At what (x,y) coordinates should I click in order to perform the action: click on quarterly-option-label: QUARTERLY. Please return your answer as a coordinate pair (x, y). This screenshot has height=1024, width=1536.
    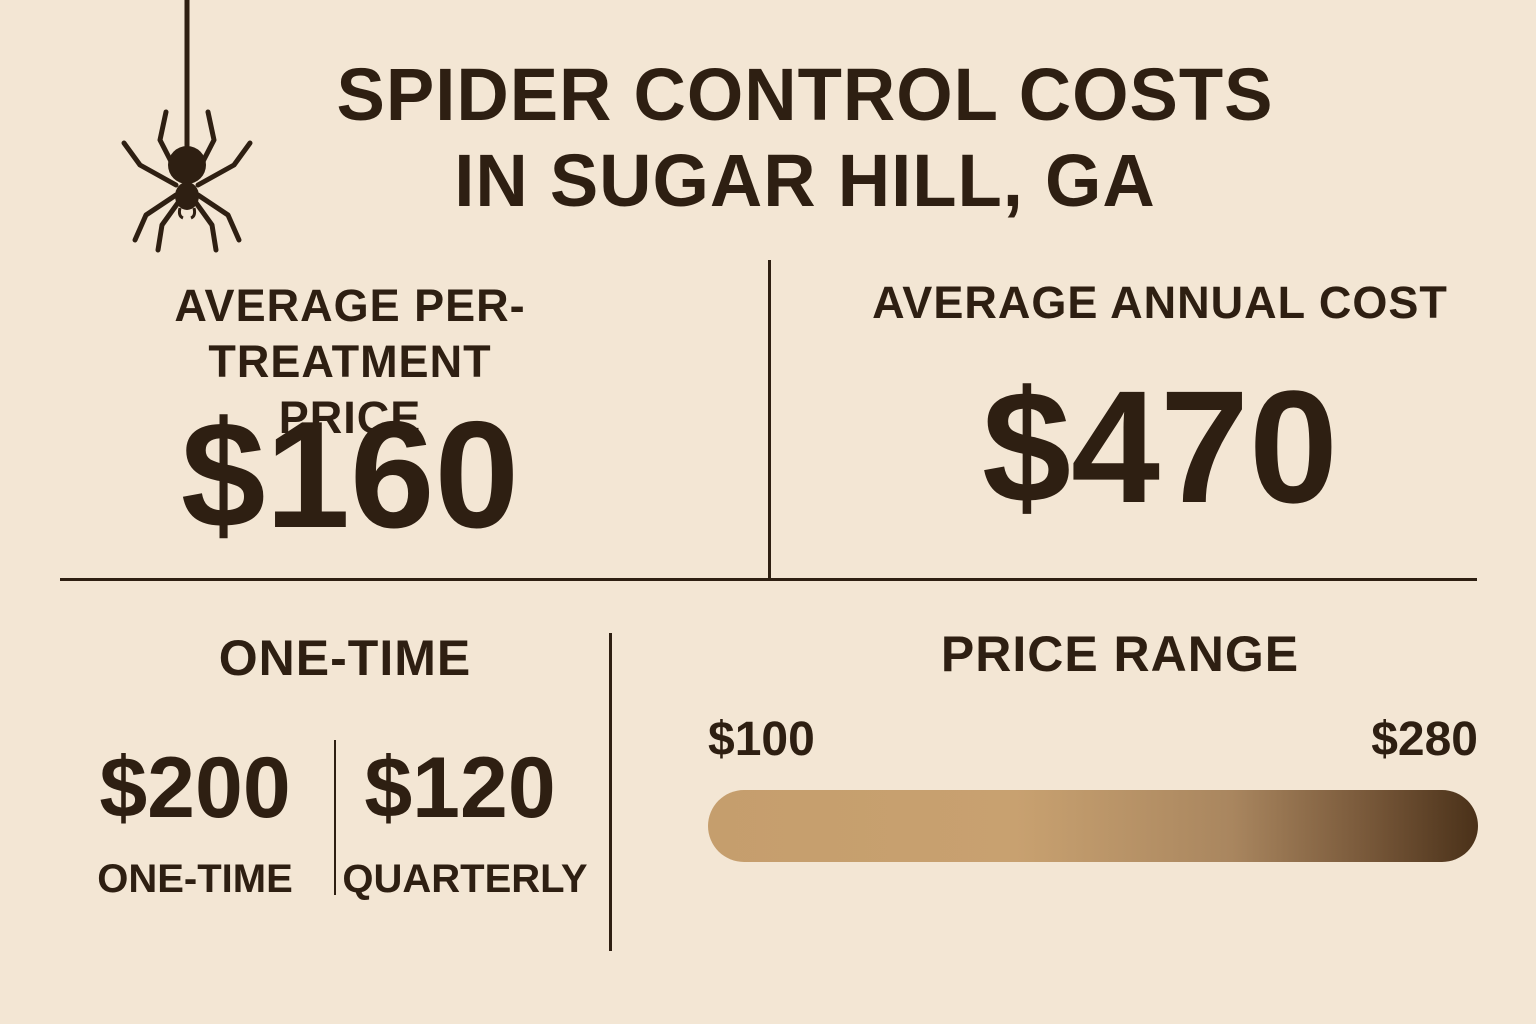
    Looking at the image, I should click on (465, 879).